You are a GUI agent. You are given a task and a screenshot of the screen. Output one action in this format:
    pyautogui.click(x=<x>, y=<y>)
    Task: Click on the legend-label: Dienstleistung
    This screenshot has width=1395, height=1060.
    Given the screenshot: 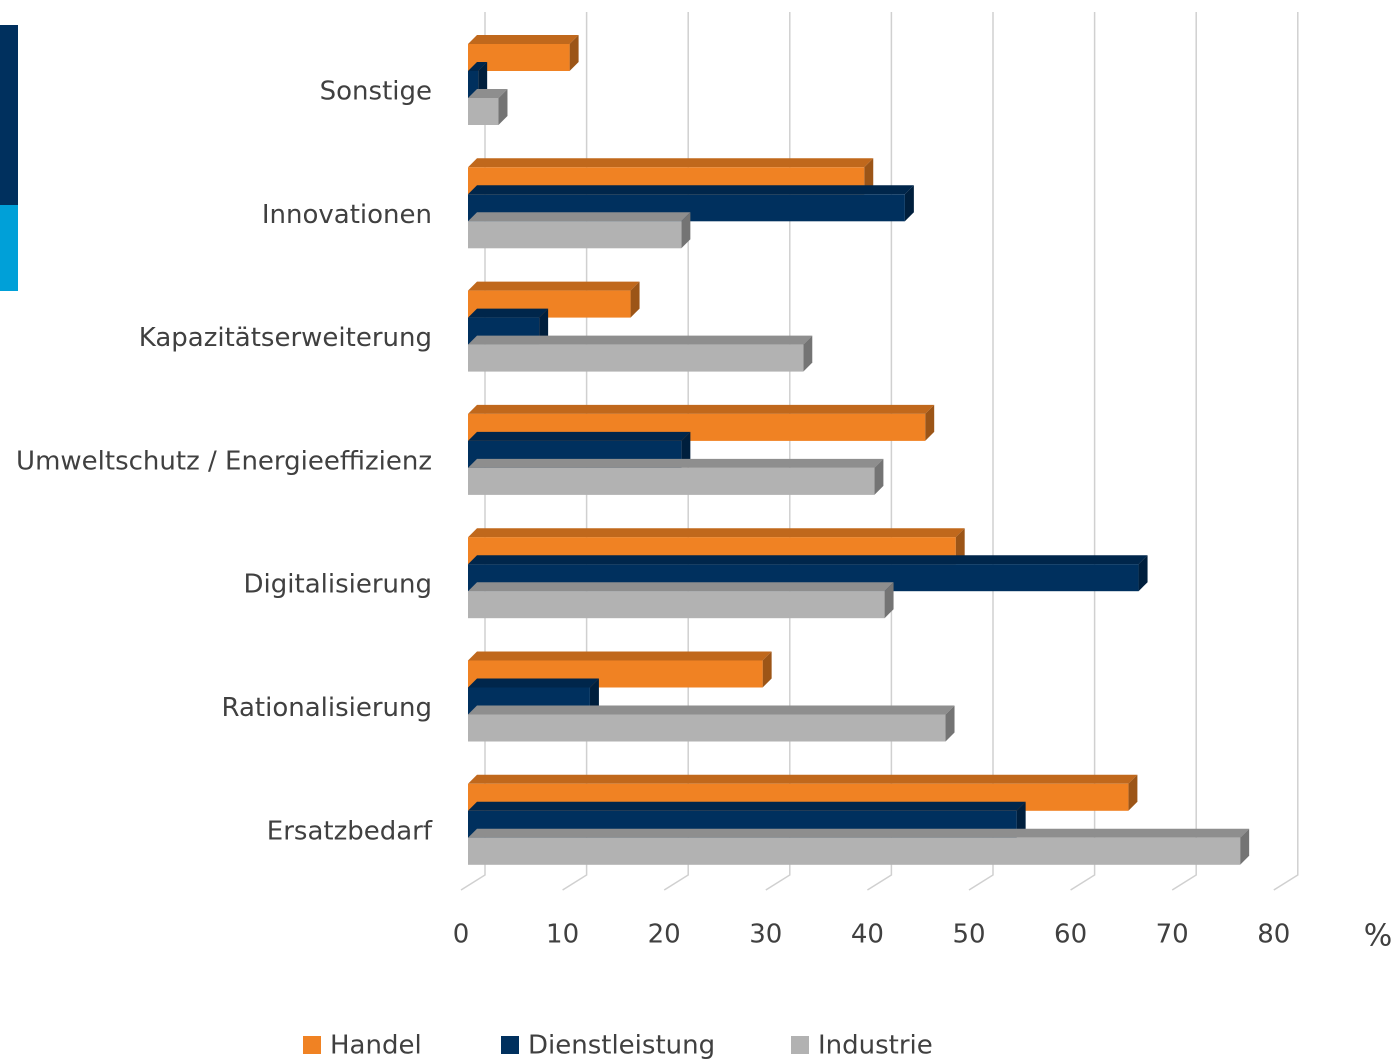 What is the action you would take?
    pyautogui.click(x=621, y=1045)
    